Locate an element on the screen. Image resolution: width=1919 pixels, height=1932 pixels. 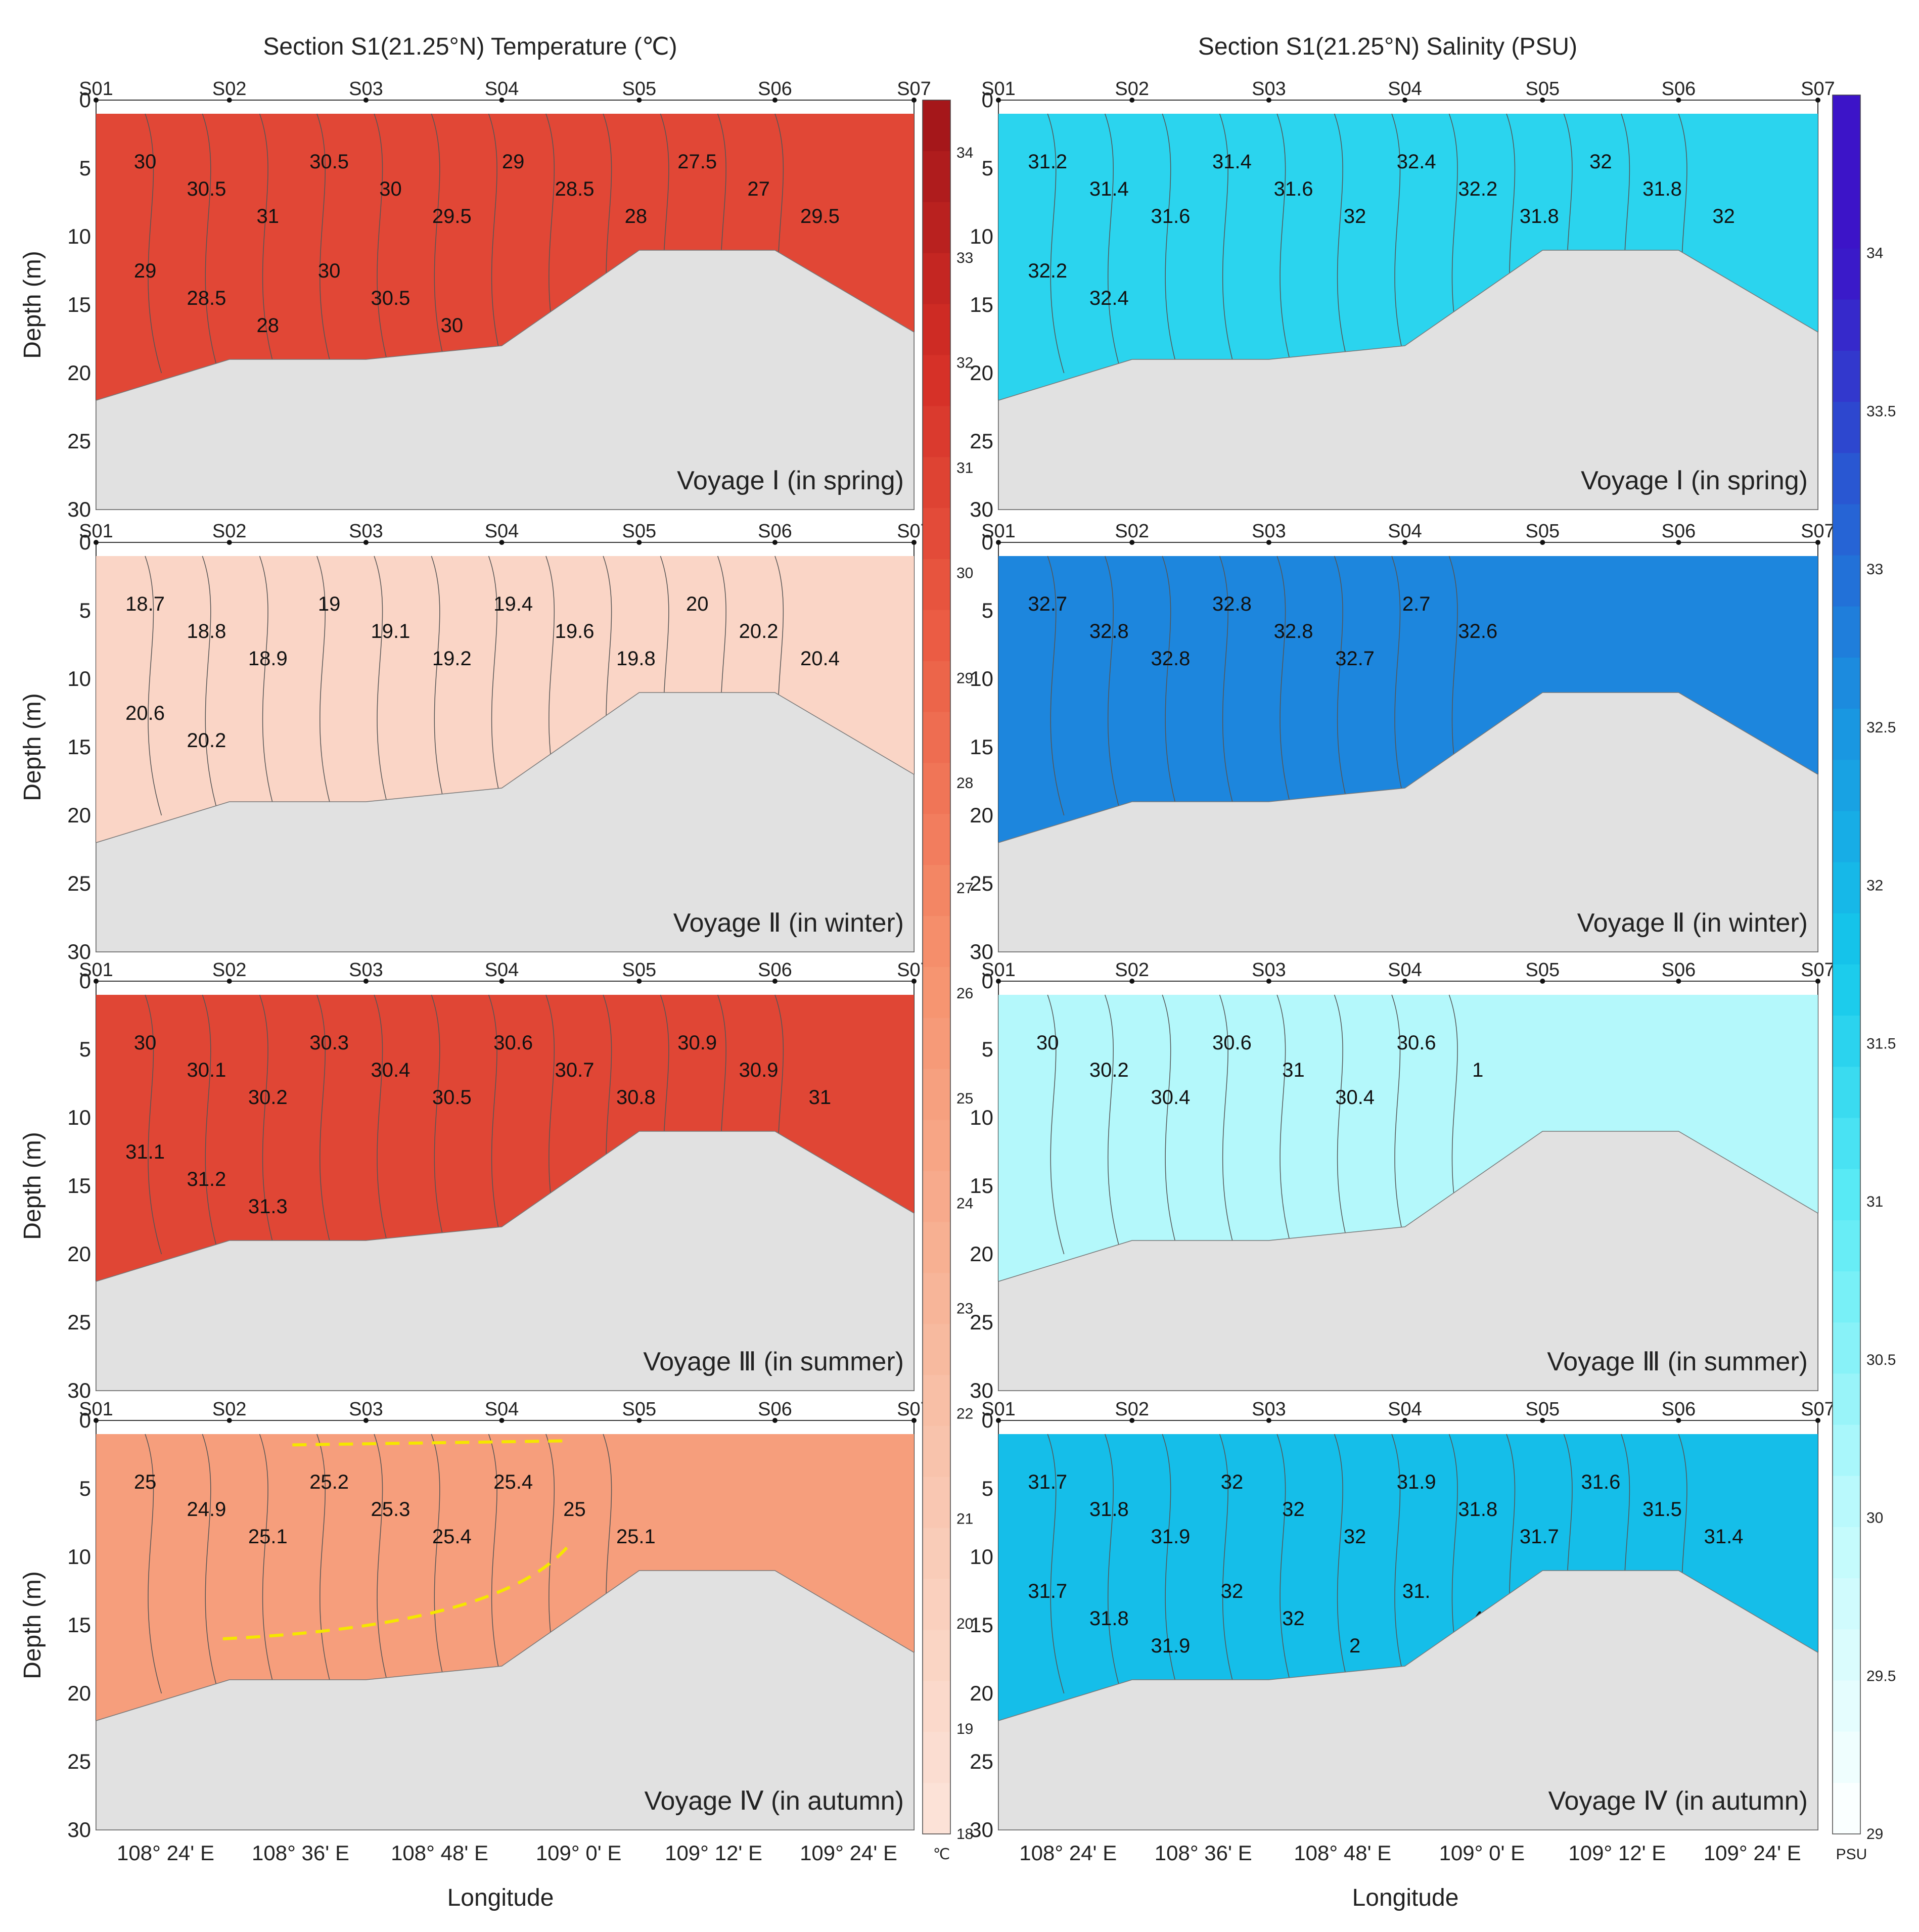
contour-label: 27.5 is located at coordinates (697, 162).